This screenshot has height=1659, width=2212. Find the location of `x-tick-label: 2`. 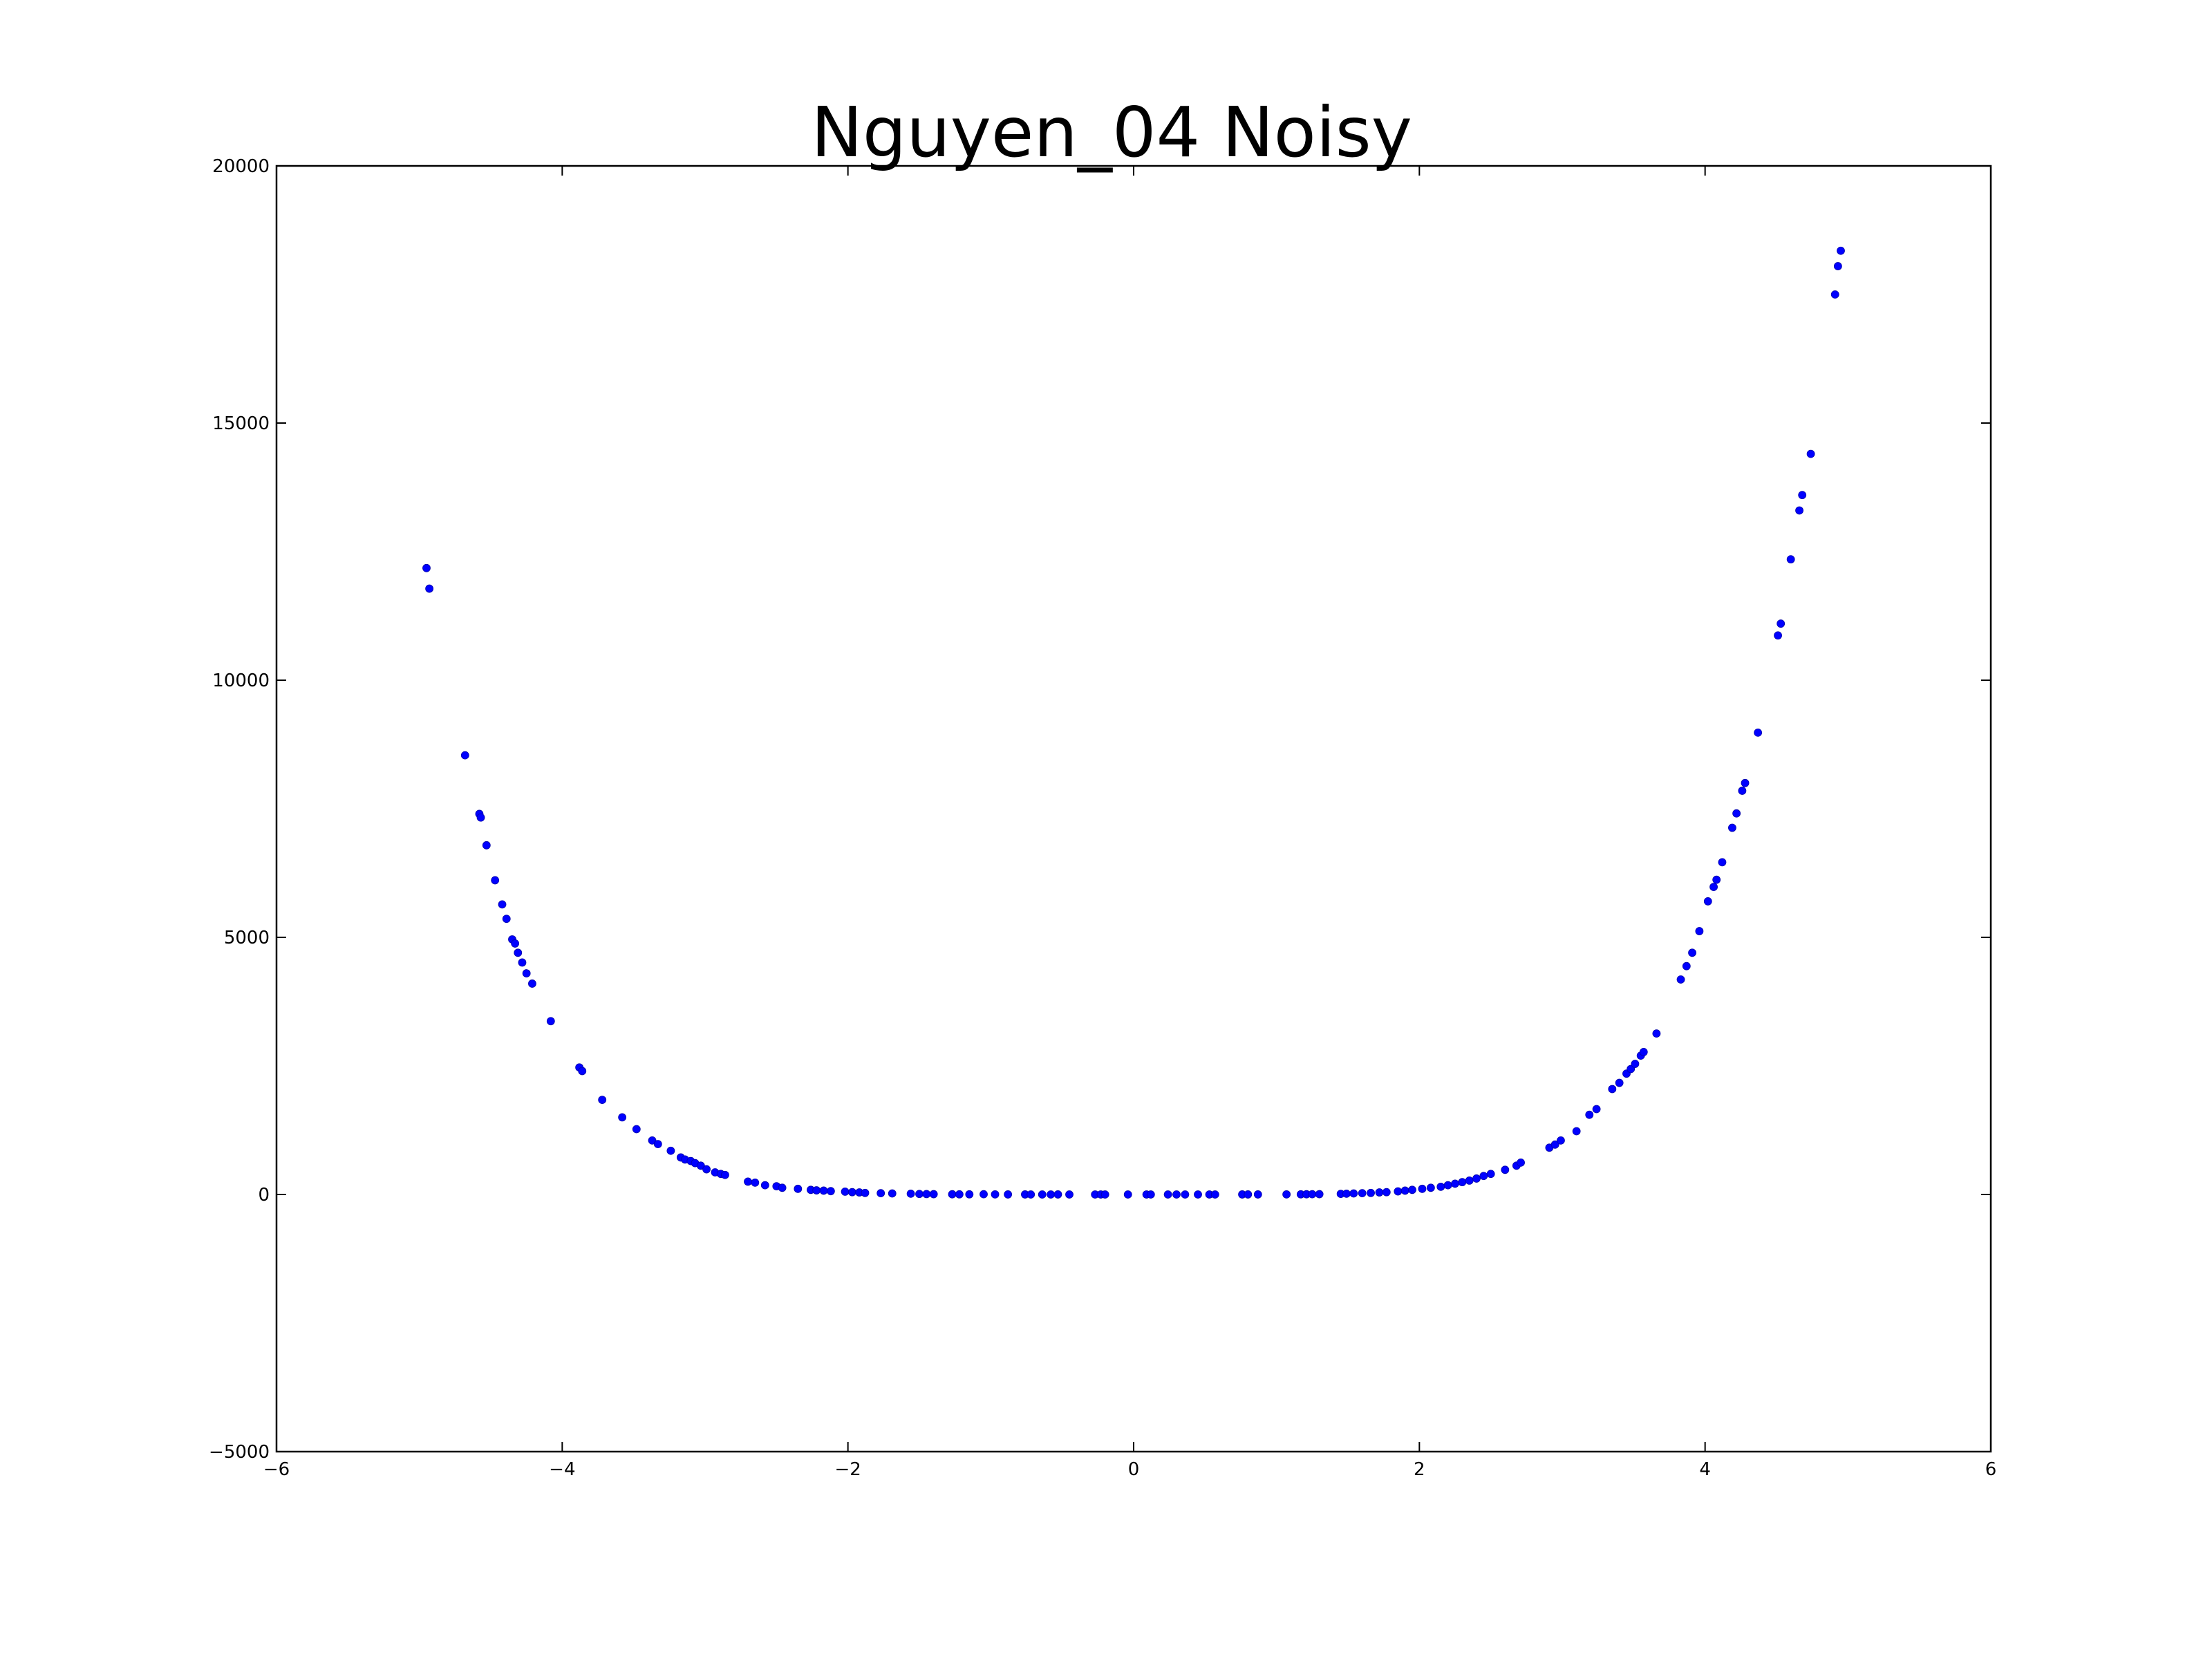

x-tick-label: 2 is located at coordinates (1419, 1469).